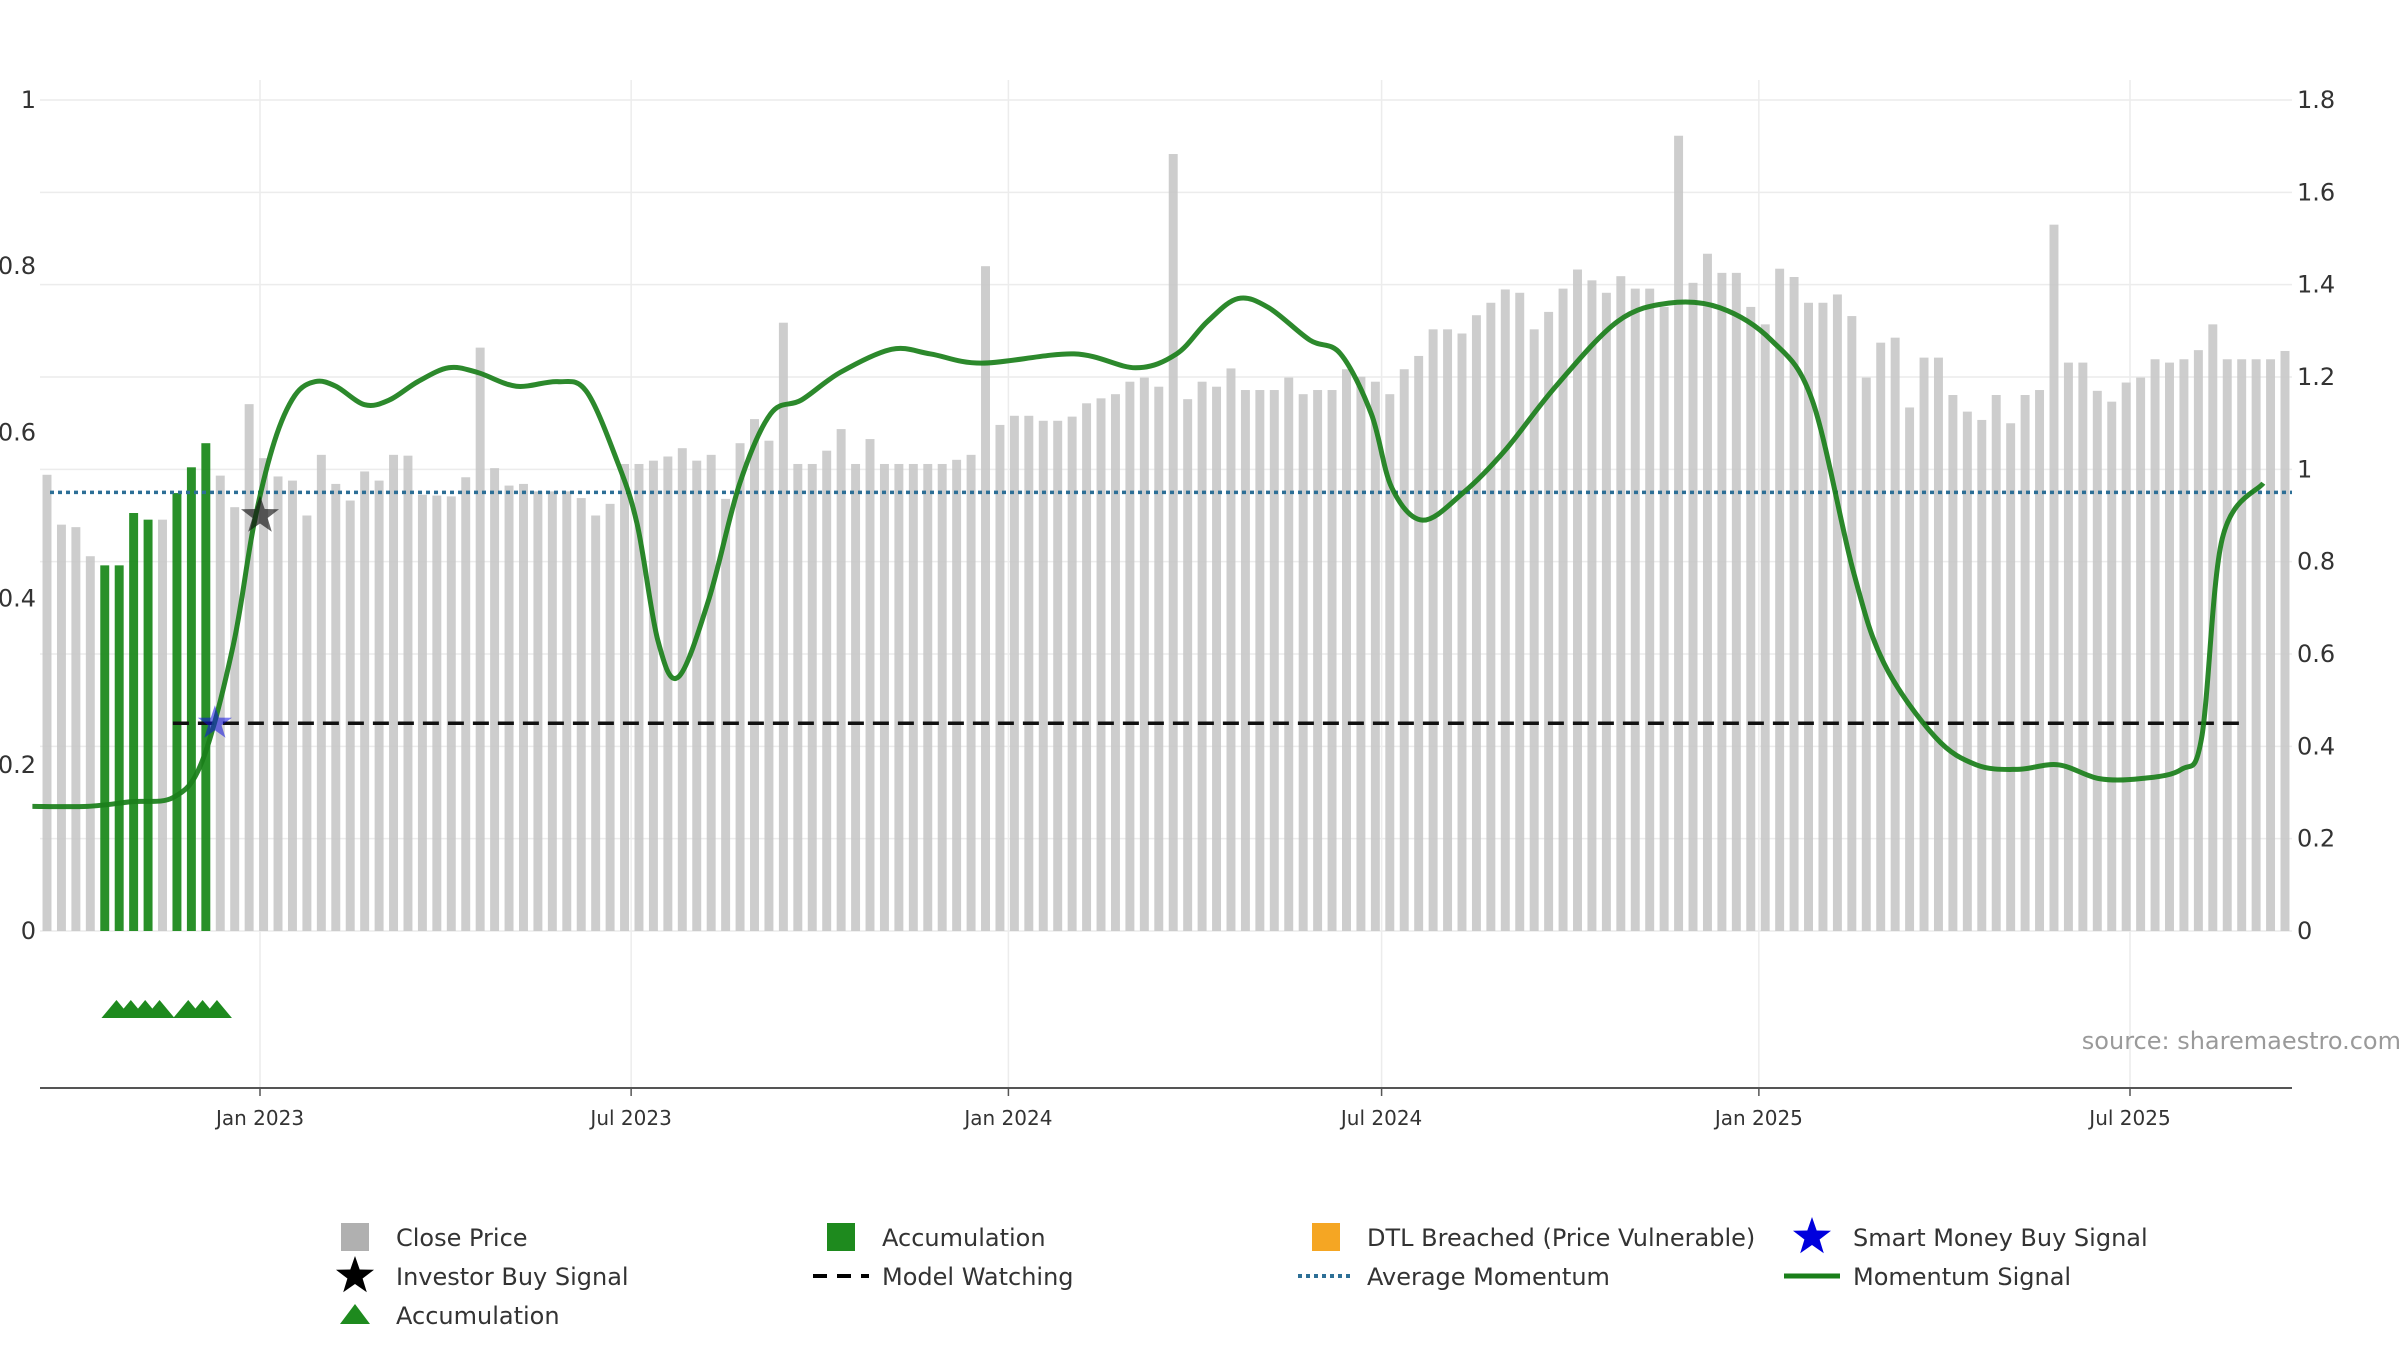 The width and height of the screenshot is (2400, 1354). What do you see at coordinates (2316, 562) in the screenshot?
I see `right-axis-tick-label: 0.8` at bounding box center [2316, 562].